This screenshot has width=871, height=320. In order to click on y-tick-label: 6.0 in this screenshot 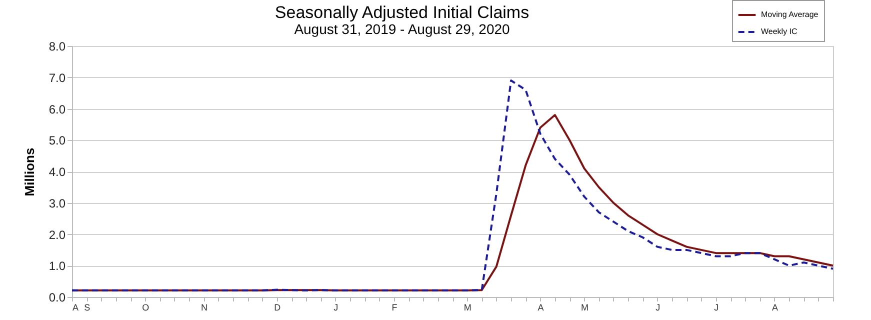, I will do `click(57, 109)`.